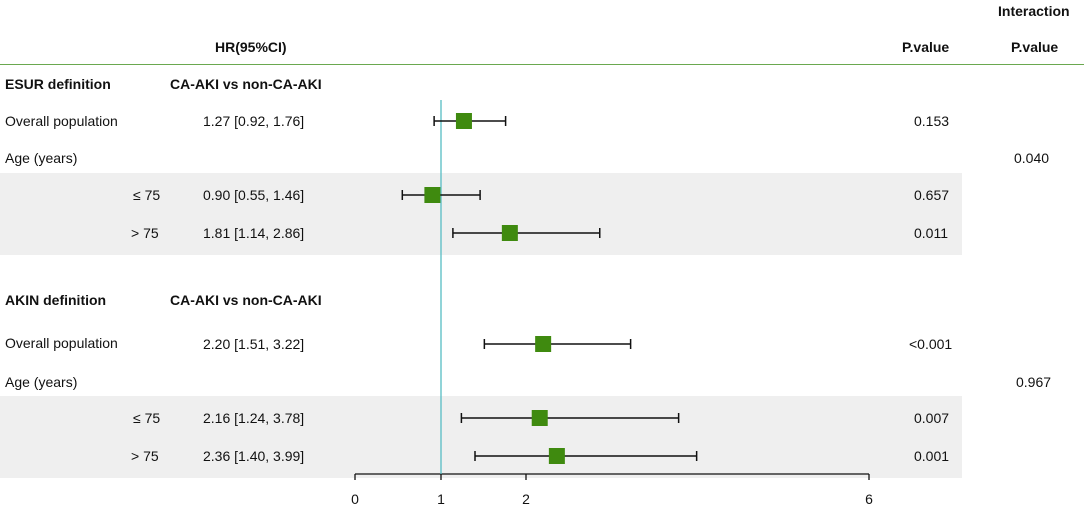 This screenshot has height=511, width=1084. I want to click on hr-column-header: HR(95%CI), so click(251, 47).